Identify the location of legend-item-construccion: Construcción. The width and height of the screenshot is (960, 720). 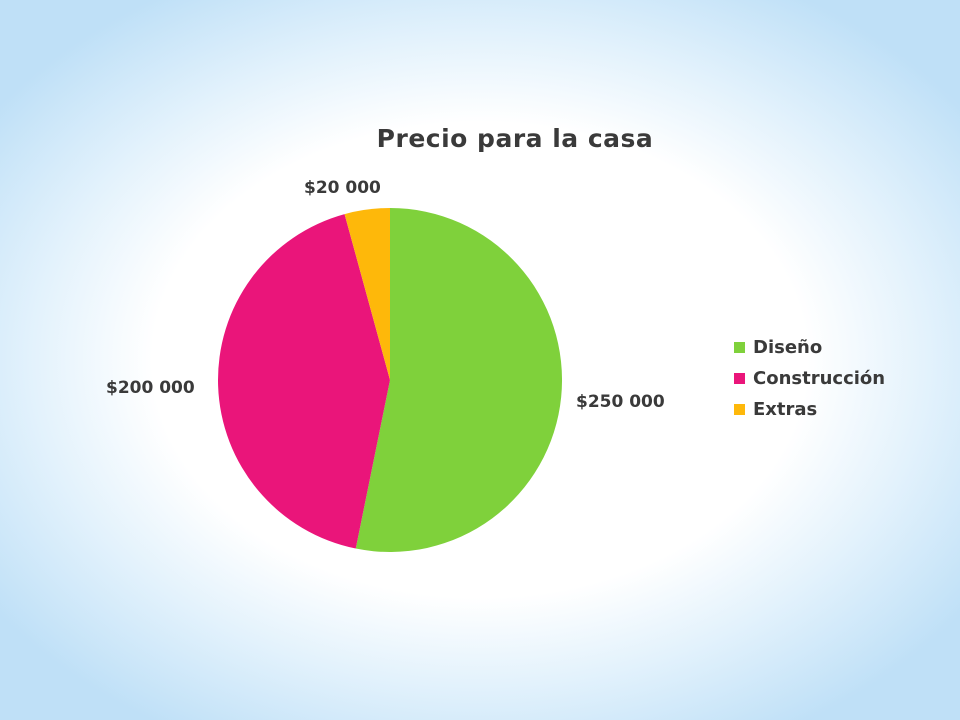
(809, 378).